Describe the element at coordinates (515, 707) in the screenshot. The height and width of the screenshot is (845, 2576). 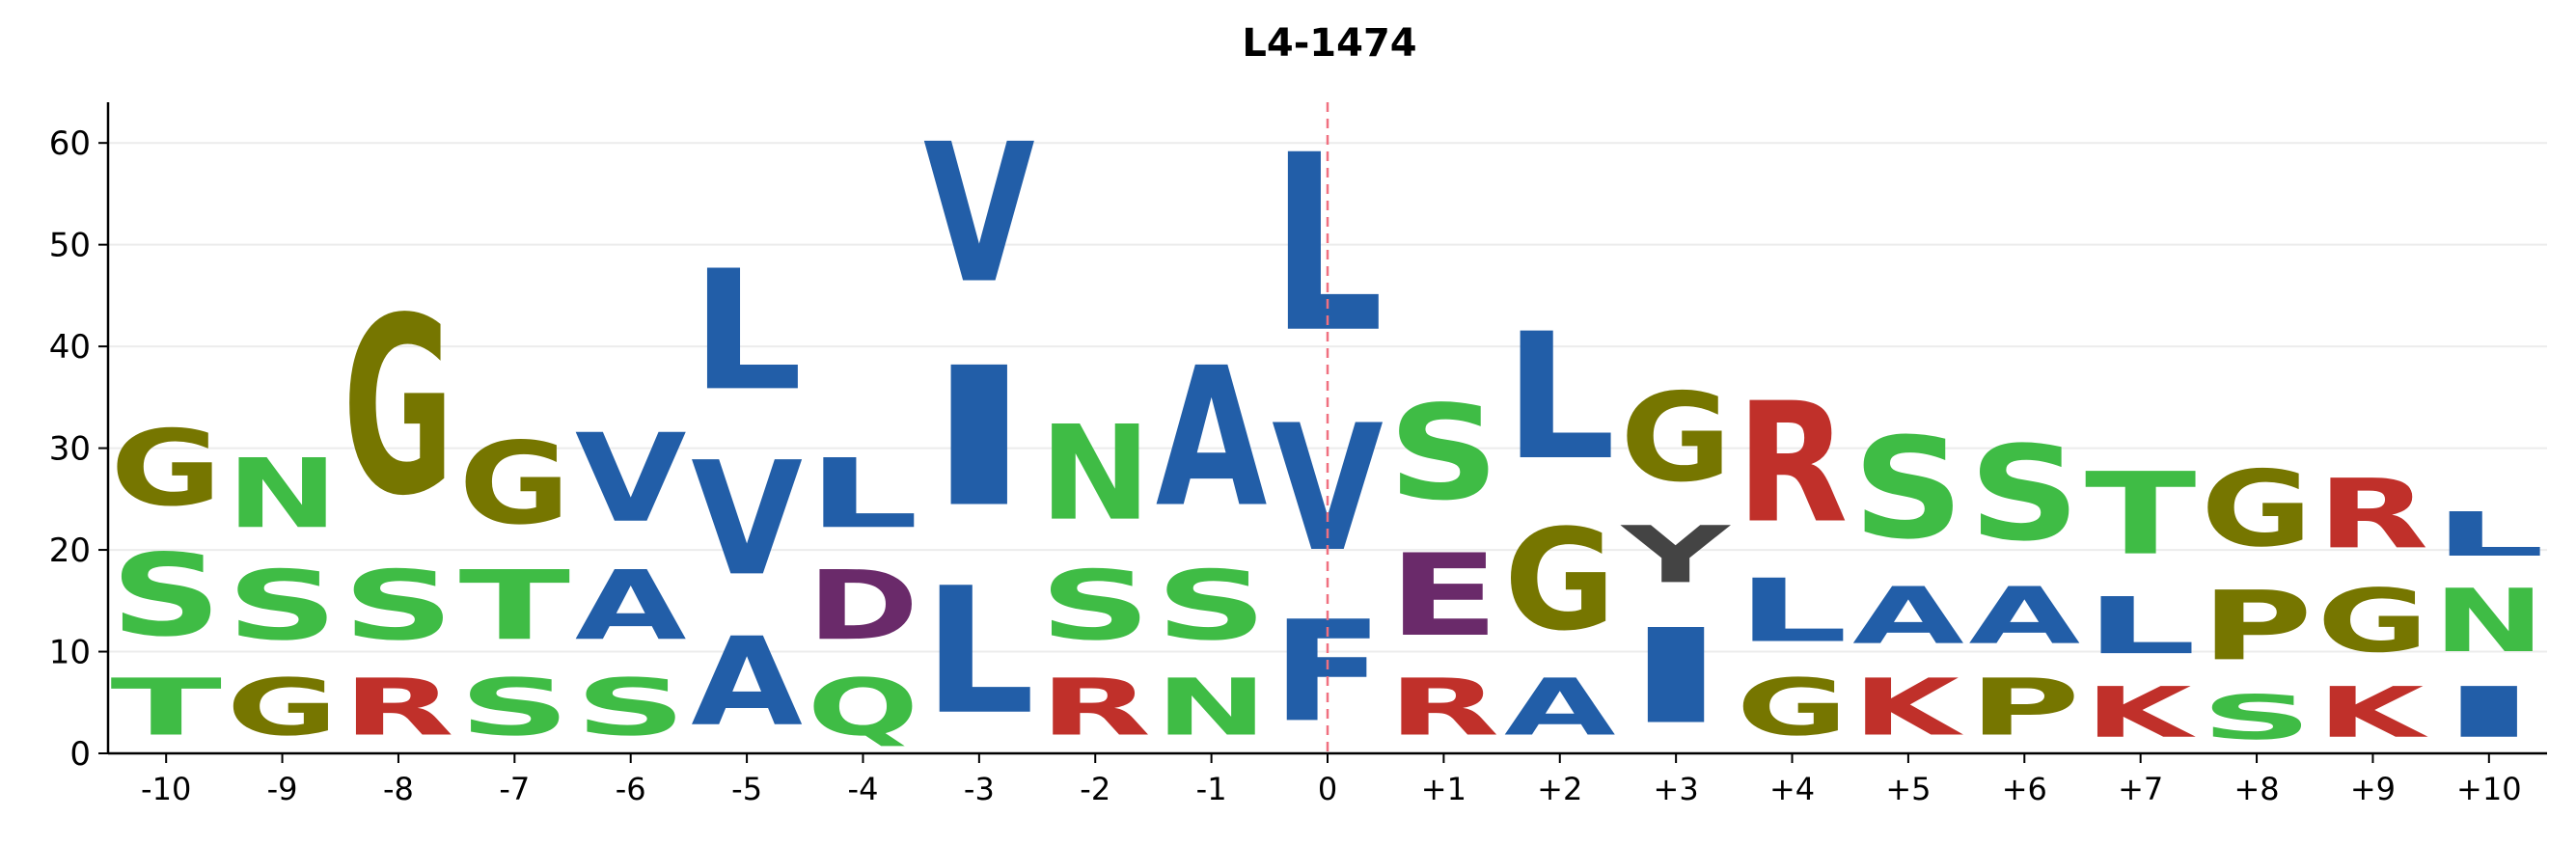
I see `letter--7-S: S` at that location.